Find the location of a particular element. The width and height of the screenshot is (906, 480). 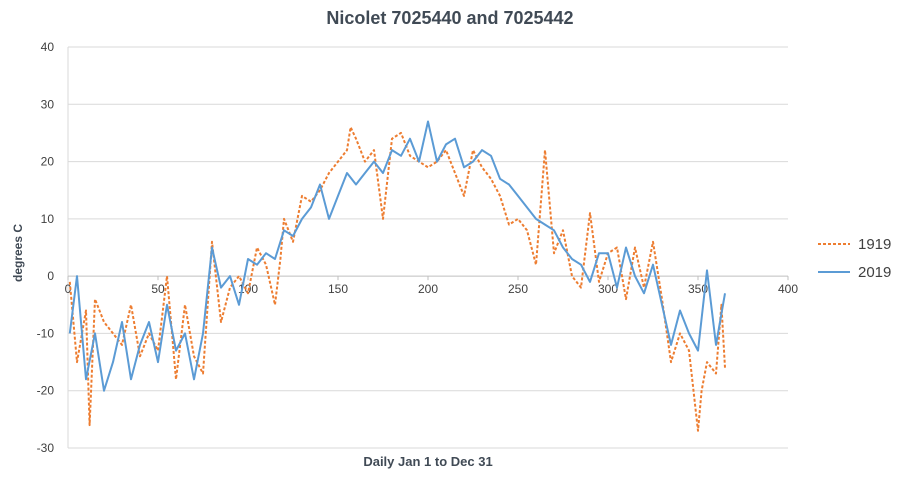

chart-title: Nicolet 7025440 and 7025442 is located at coordinates (449, 18).